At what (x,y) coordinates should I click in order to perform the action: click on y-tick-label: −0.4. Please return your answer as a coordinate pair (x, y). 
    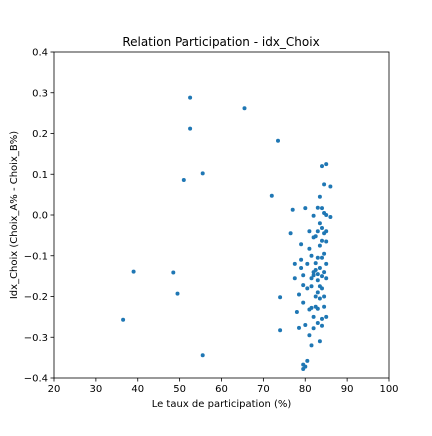
    Looking at the image, I should click on (36, 379).